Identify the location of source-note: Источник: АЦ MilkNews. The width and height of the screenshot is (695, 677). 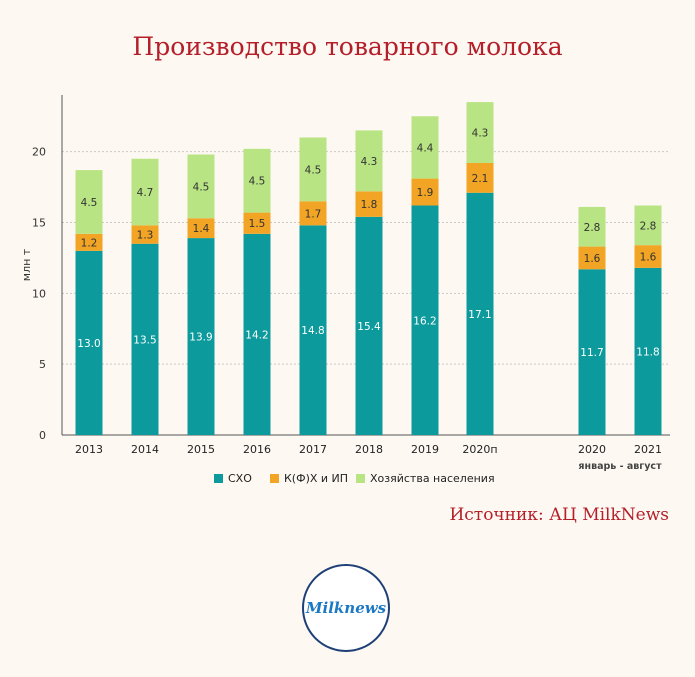
(559, 515).